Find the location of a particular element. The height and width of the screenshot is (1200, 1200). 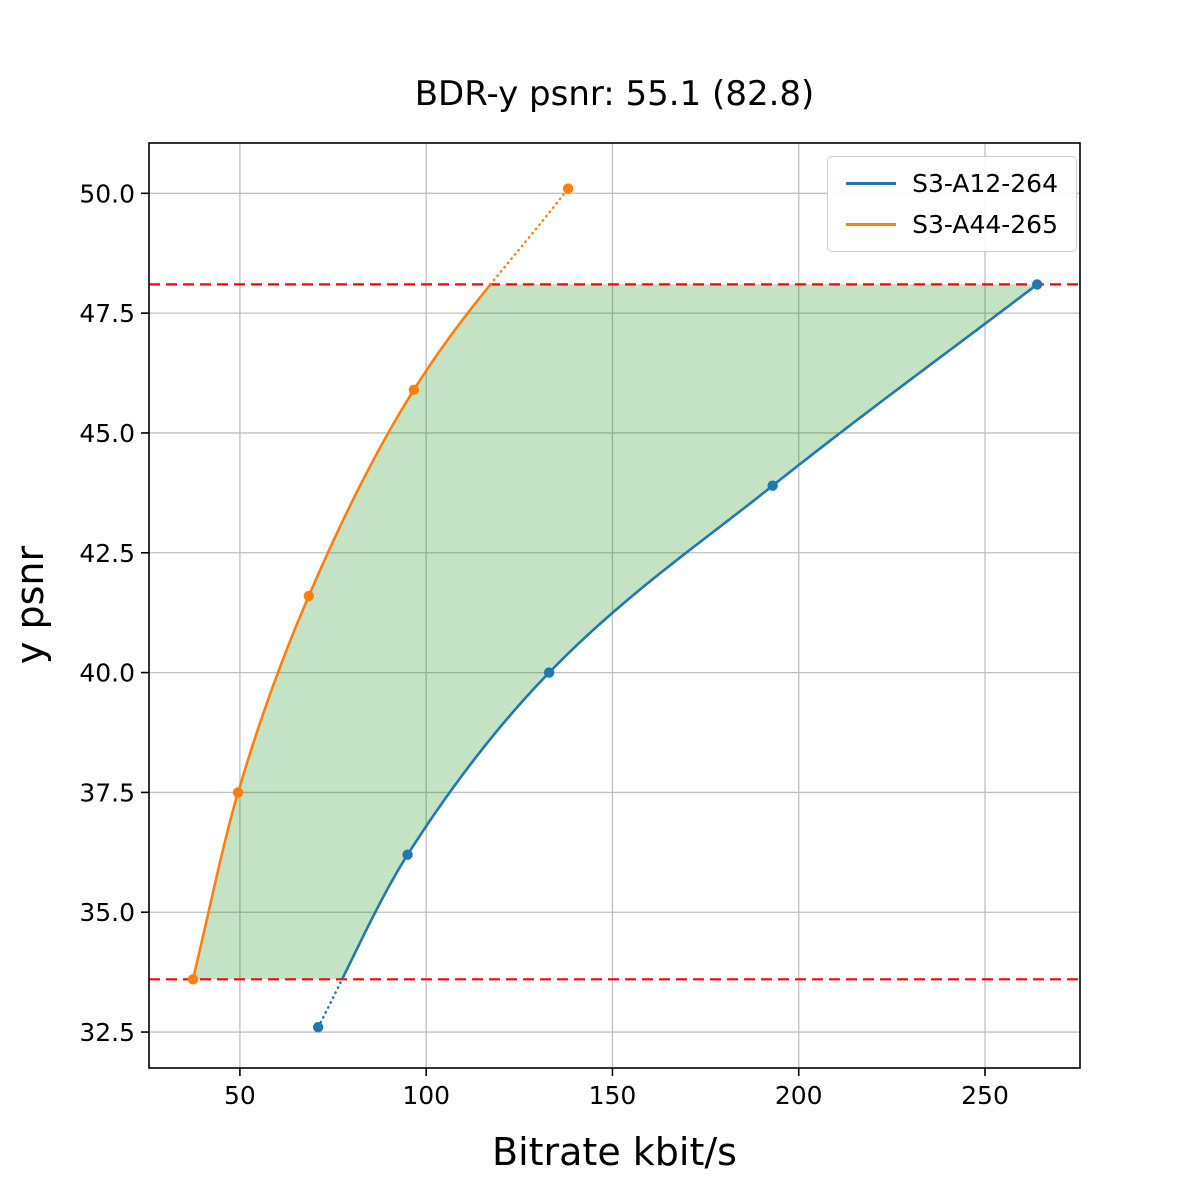

y-tick-label: 40.0 is located at coordinates (107, 673).